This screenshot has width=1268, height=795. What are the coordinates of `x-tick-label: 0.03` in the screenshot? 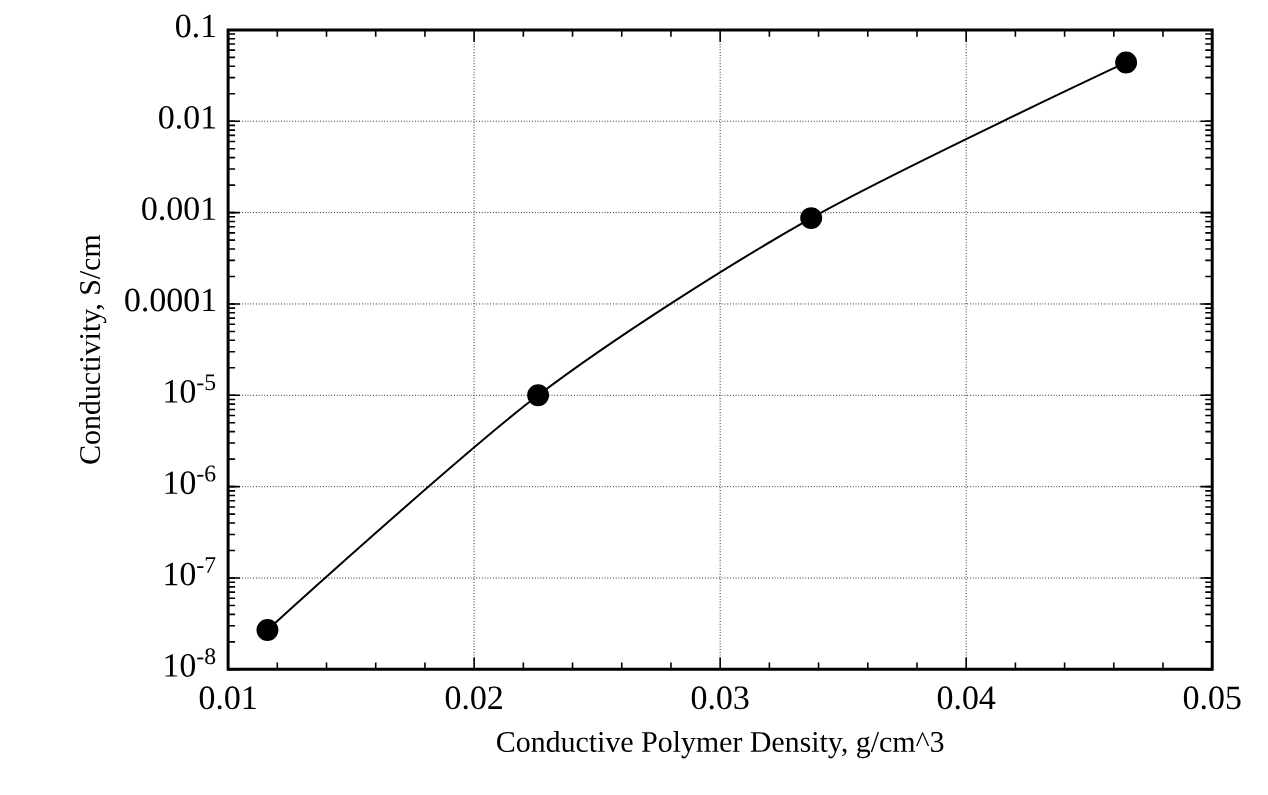 It's located at (720, 698).